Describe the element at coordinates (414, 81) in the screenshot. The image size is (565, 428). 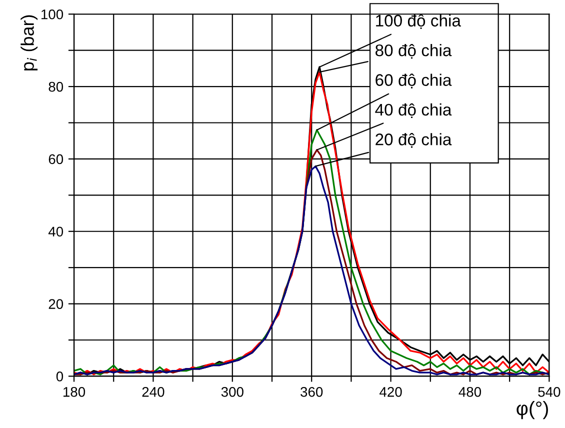
I see `text: 60 độ chia` at that location.